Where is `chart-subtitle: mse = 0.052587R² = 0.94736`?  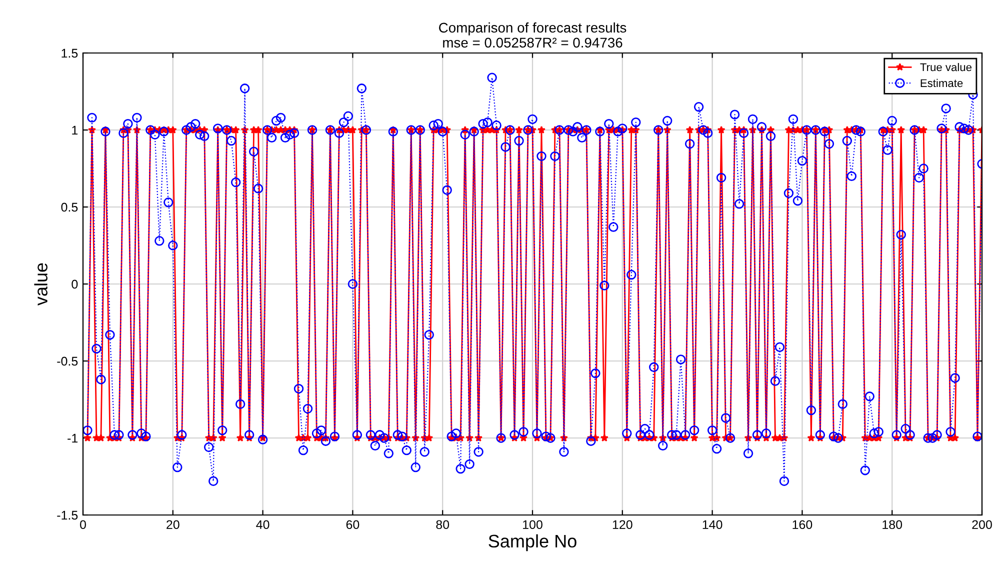
chart-subtitle: mse = 0.052587R² = 0.94736 is located at coordinates (532, 43).